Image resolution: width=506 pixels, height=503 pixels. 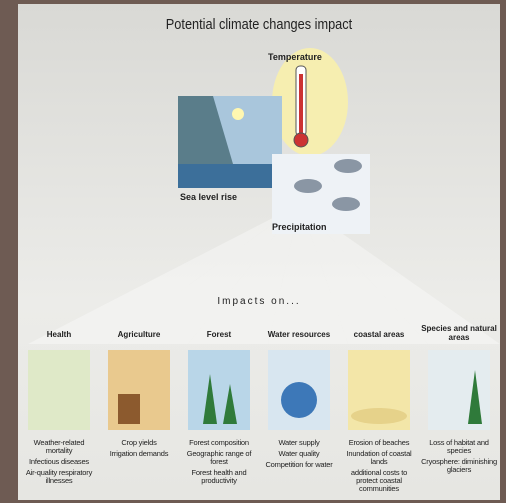 What do you see at coordinates (299, 227) in the screenshot?
I see `precipitation-label: Precipitation` at bounding box center [299, 227].